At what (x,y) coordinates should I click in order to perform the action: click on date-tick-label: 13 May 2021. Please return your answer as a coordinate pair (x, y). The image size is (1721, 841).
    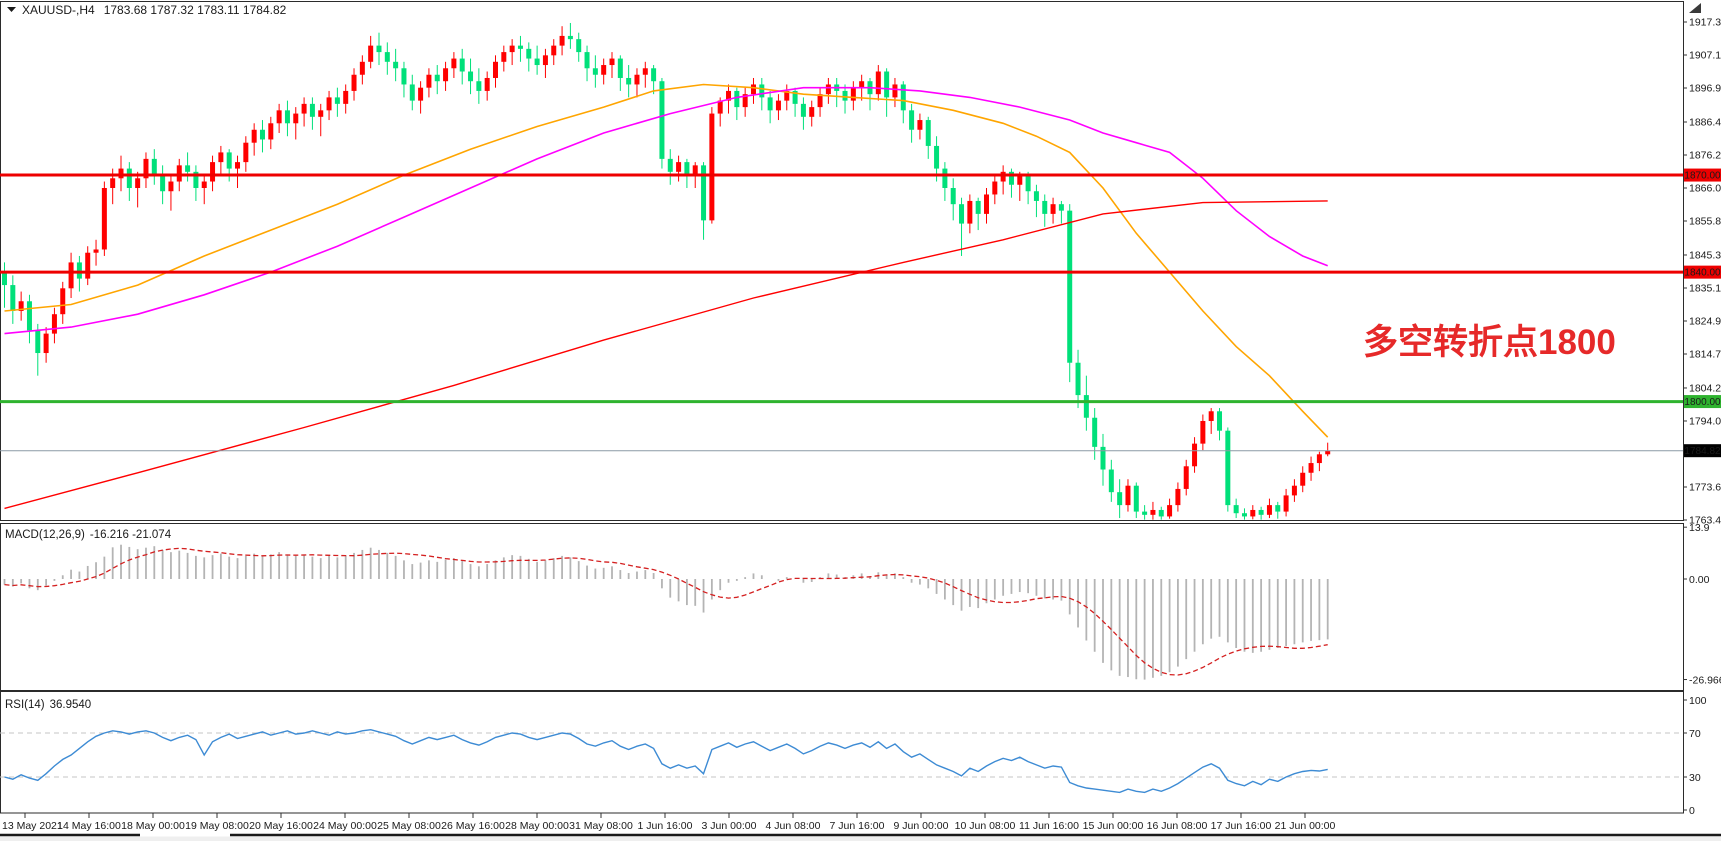
    Looking at the image, I should click on (32, 826).